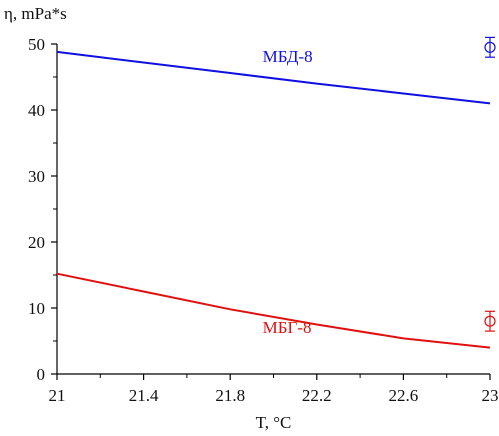 The width and height of the screenshot is (499, 436). What do you see at coordinates (288, 56) in the screenshot?
I see `series-label-1: МБД-8` at bounding box center [288, 56].